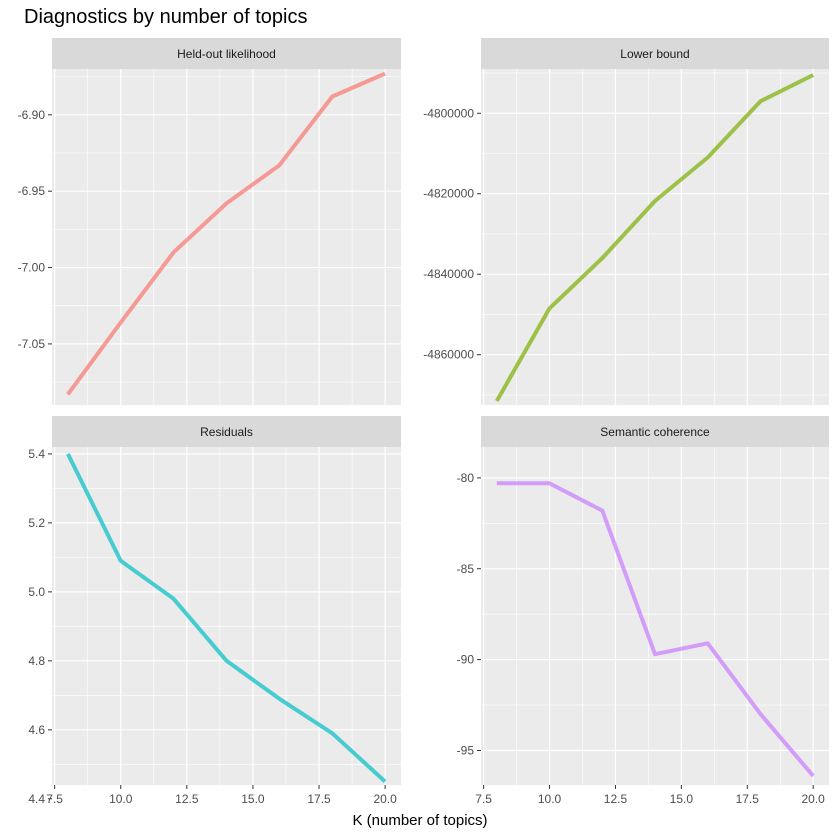 The width and height of the screenshot is (840, 840). I want to click on y-tick-label: -90, so click(466, 660).